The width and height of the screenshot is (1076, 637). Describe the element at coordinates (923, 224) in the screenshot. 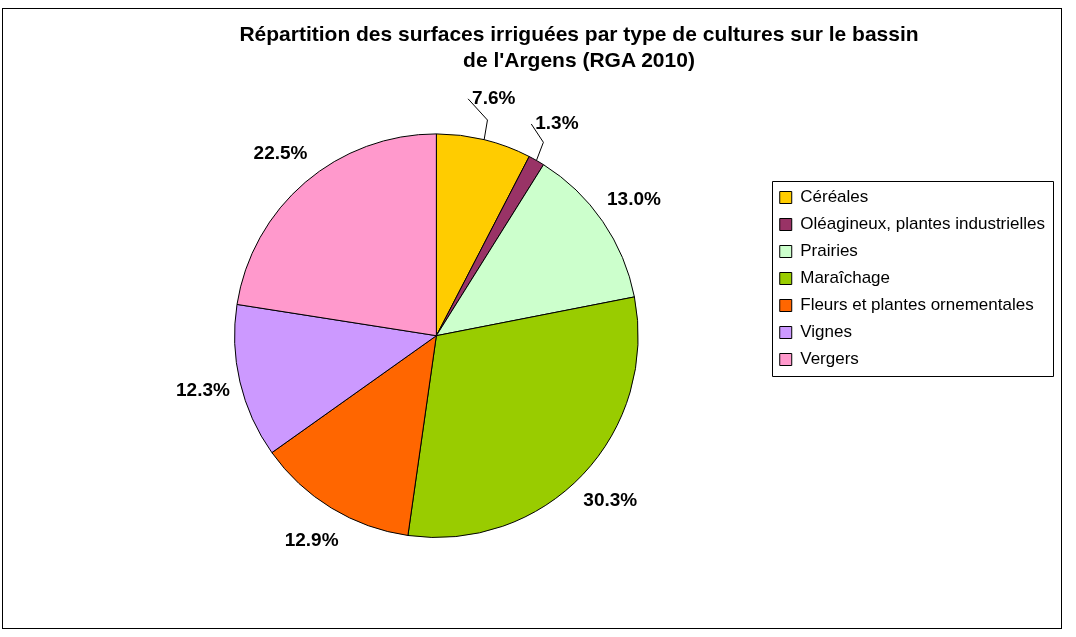

I see `legend-label: Oléagineux, plantes industrielles` at that location.